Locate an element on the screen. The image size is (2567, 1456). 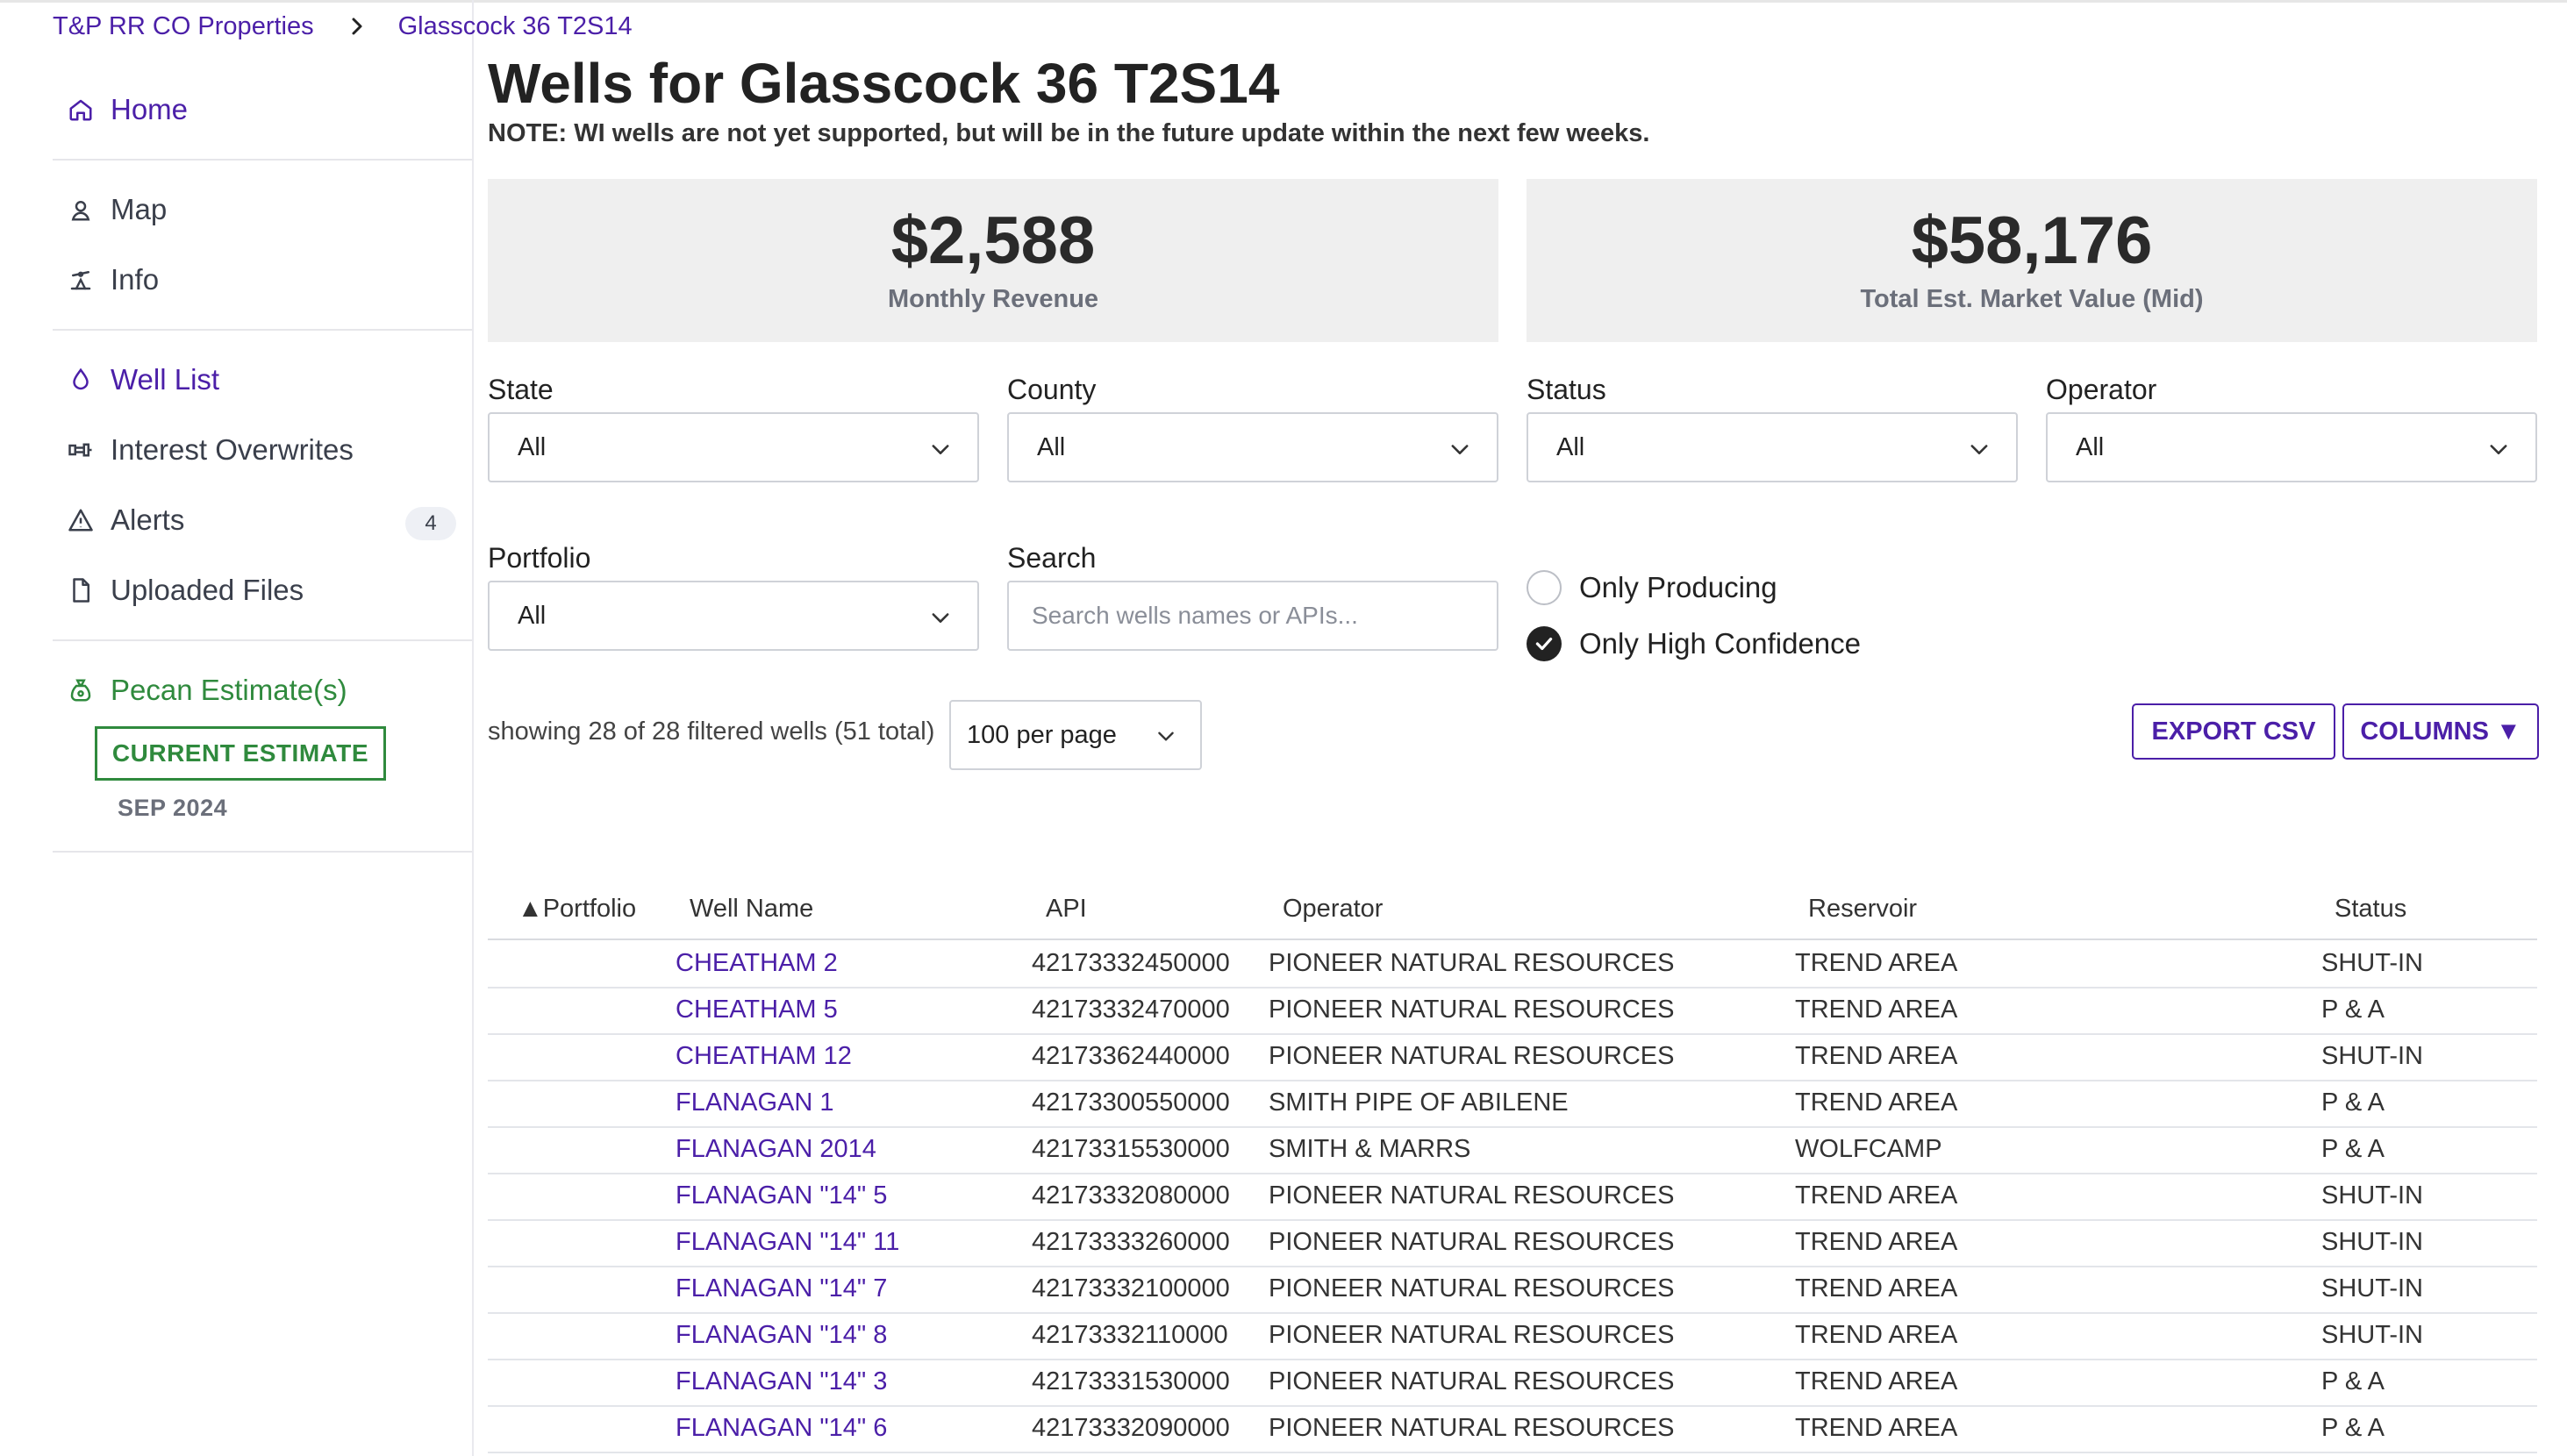
monthly-revenue-card: $2,588 Monthly Revenue is located at coordinates (993, 260).